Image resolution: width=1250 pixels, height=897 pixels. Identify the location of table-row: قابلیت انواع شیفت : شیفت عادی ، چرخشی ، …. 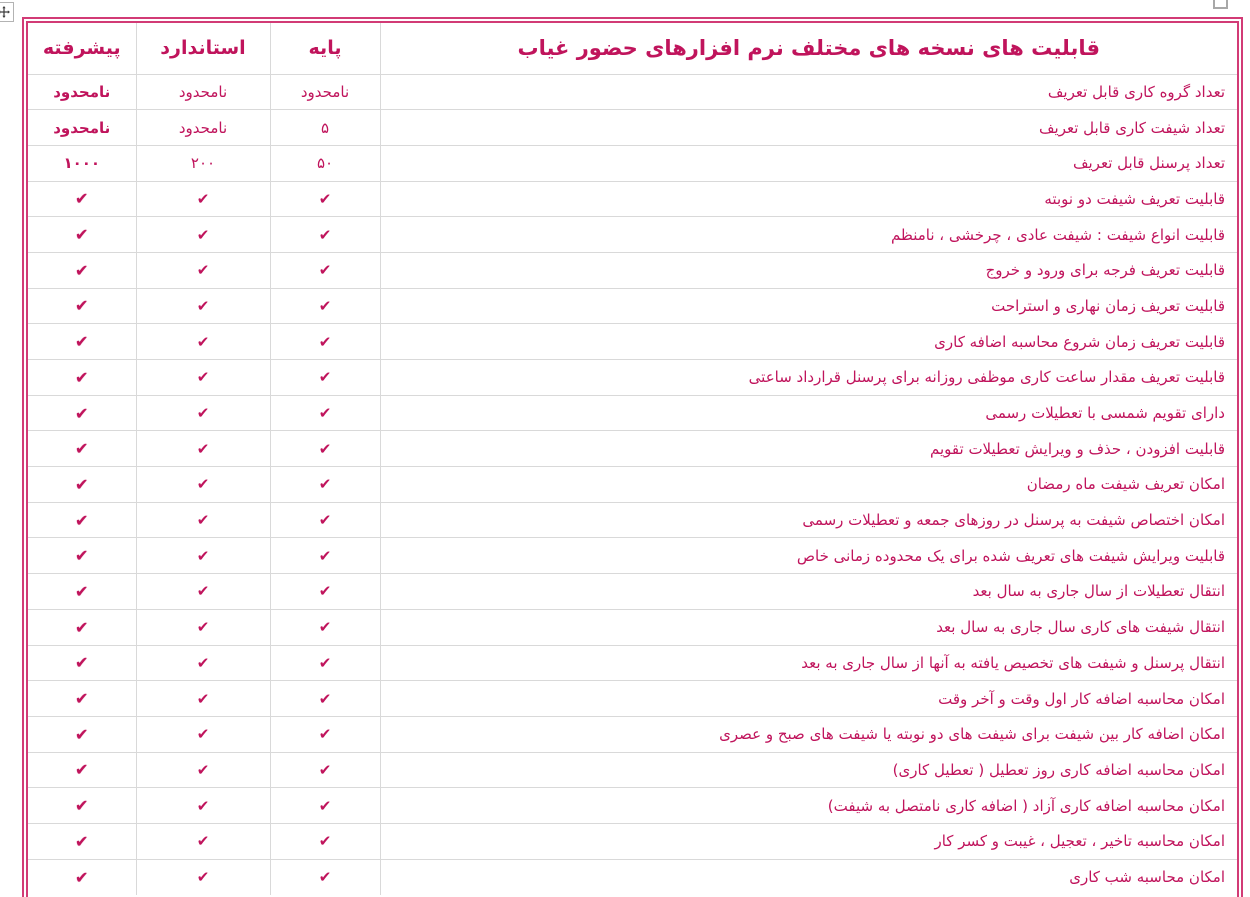
(632, 234).